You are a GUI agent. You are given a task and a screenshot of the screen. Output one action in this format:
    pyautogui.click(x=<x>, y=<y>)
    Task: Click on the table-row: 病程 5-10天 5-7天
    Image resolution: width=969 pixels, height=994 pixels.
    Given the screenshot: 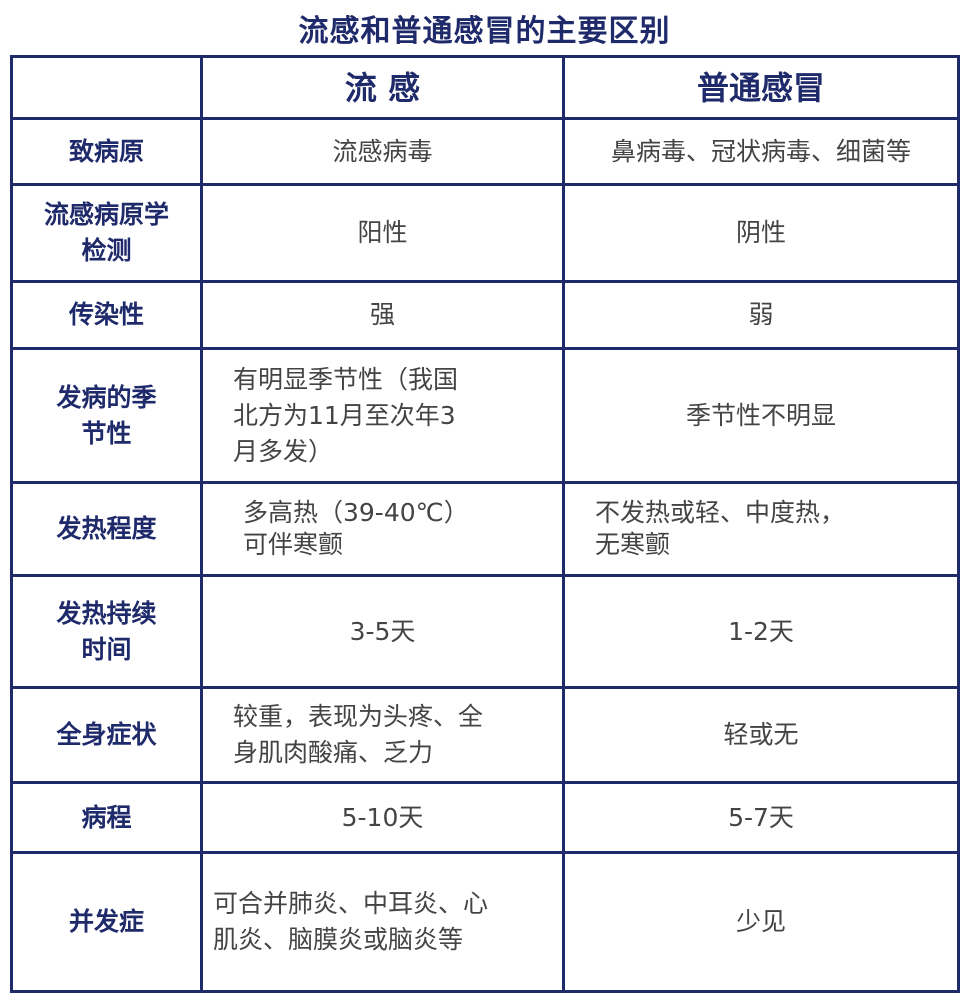 What is the action you would take?
    pyautogui.click(x=485, y=817)
    